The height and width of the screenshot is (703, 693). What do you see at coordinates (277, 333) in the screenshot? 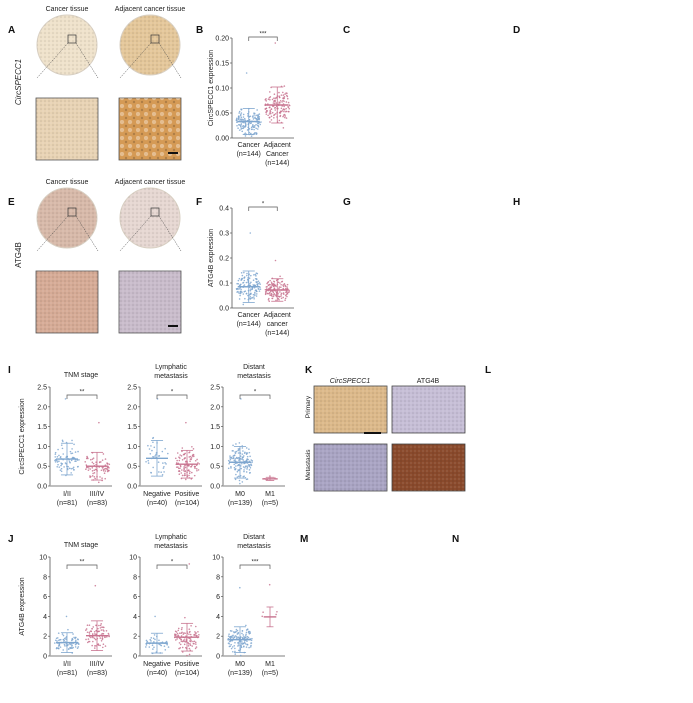
I see `group-label: (n=144)` at bounding box center [277, 333].